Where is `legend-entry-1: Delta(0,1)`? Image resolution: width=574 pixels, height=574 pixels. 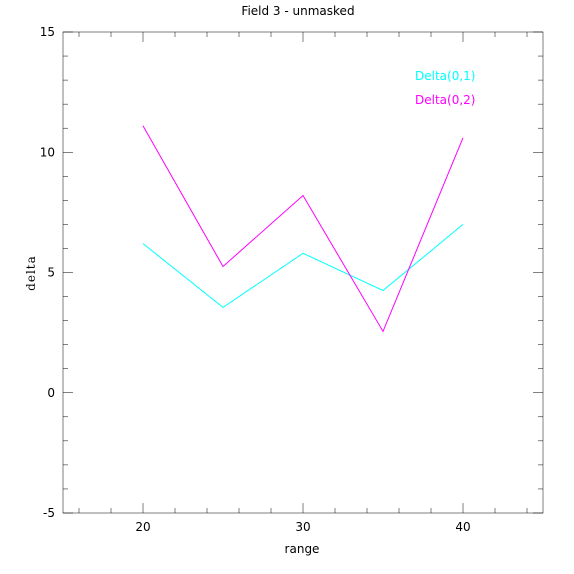 legend-entry-1: Delta(0,1) is located at coordinates (445, 76).